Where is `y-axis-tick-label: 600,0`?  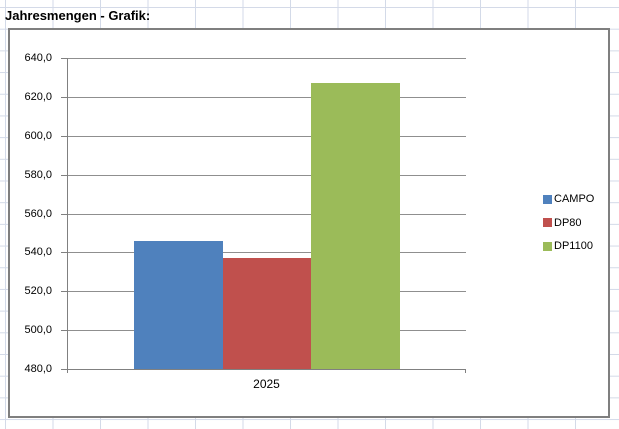 y-axis-tick-label: 600,0 is located at coordinates (38, 135).